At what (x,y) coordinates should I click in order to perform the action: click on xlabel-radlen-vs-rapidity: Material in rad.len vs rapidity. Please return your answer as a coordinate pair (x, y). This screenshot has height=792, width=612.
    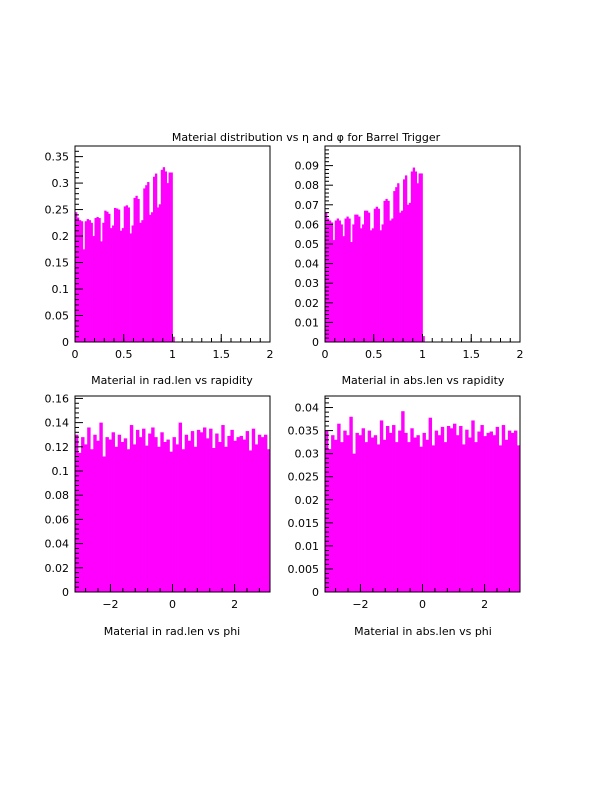
    Looking at the image, I should click on (172, 380).